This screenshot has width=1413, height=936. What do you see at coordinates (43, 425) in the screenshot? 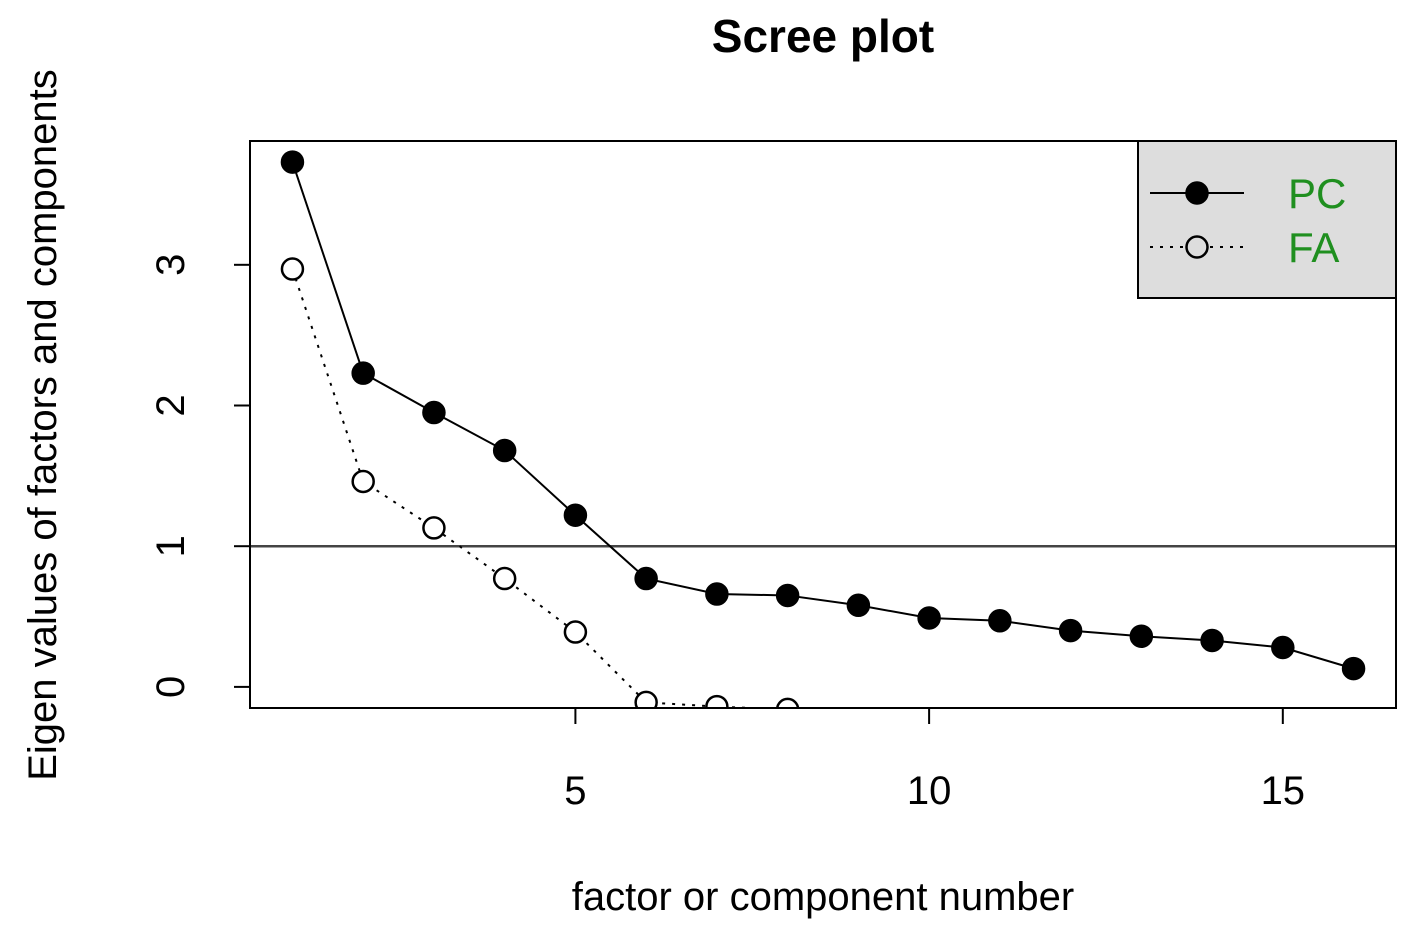
I see `y-axis-label: Eigen values of factors and components` at bounding box center [43, 425].